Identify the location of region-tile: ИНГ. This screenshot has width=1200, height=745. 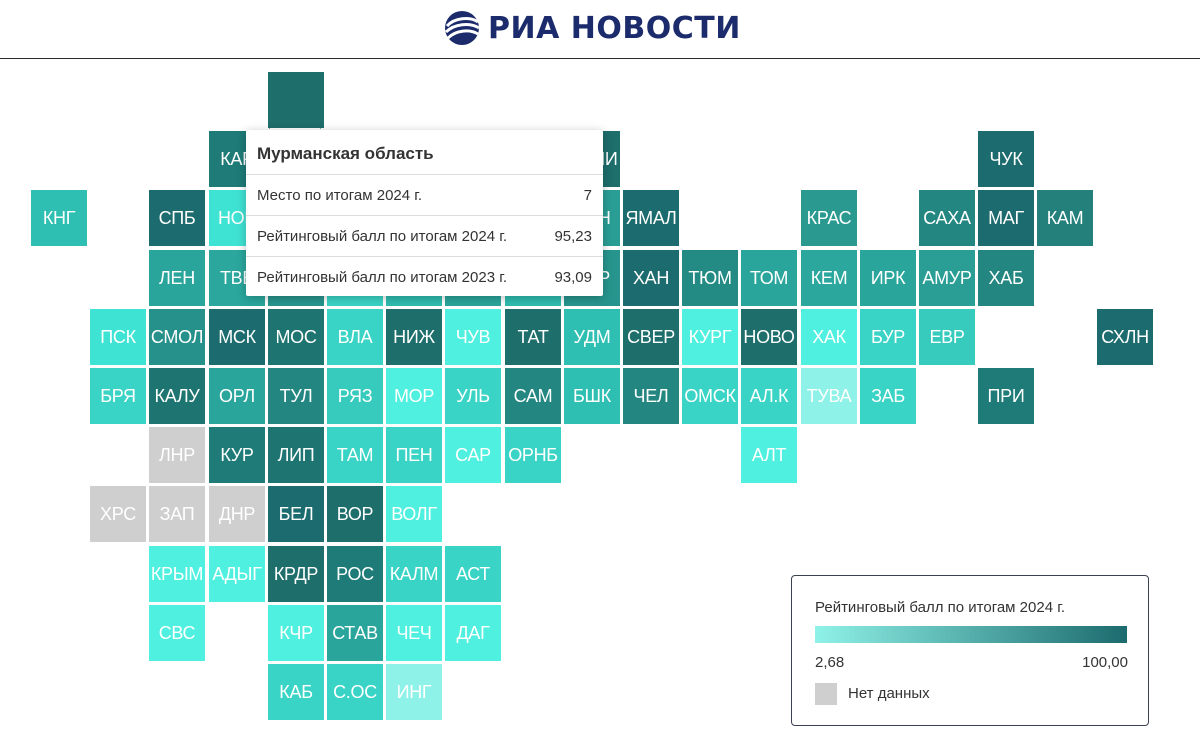
(414, 692).